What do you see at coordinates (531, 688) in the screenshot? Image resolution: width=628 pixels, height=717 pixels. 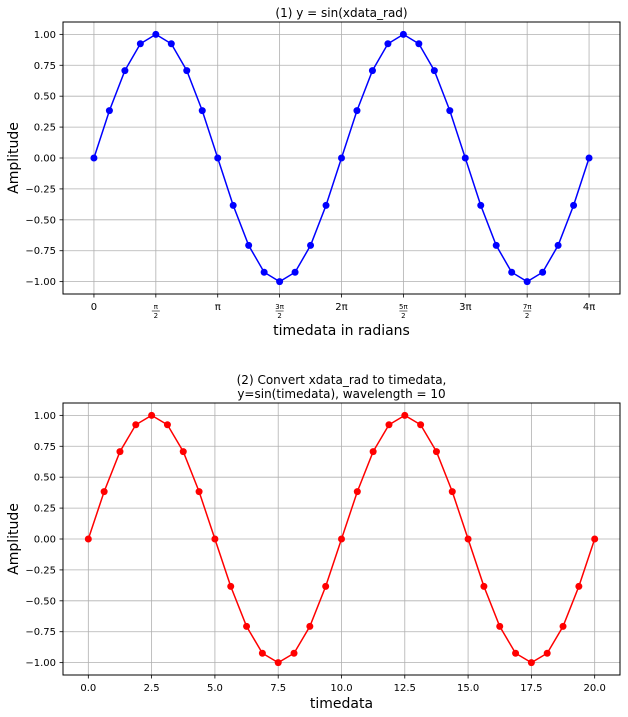 I see `x-tick-label: 17.5` at bounding box center [531, 688].